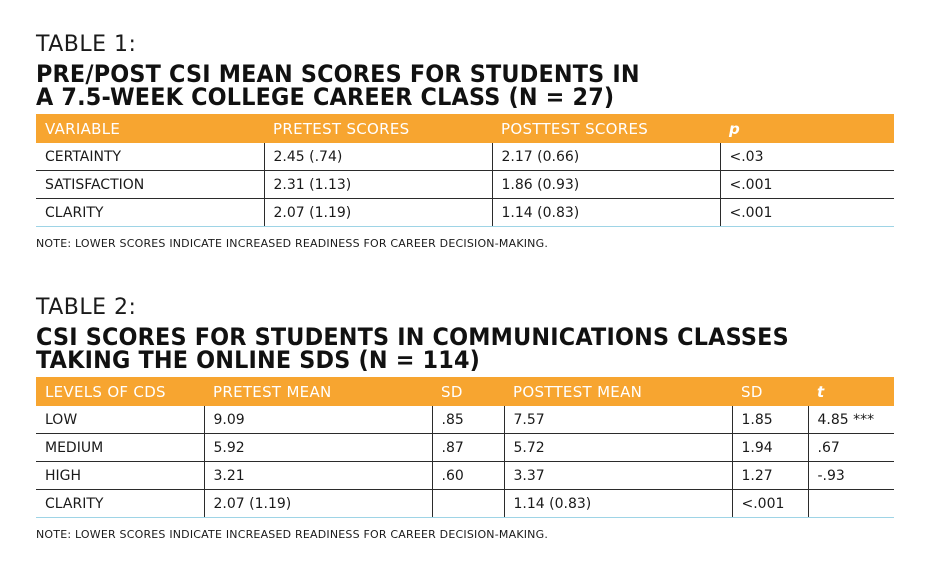 The height and width of the screenshot is (581, 930). Describe the element at coordinates (605, 157) in the screenshot. I see `table-cell: 2.17 (0.66)` at that location.